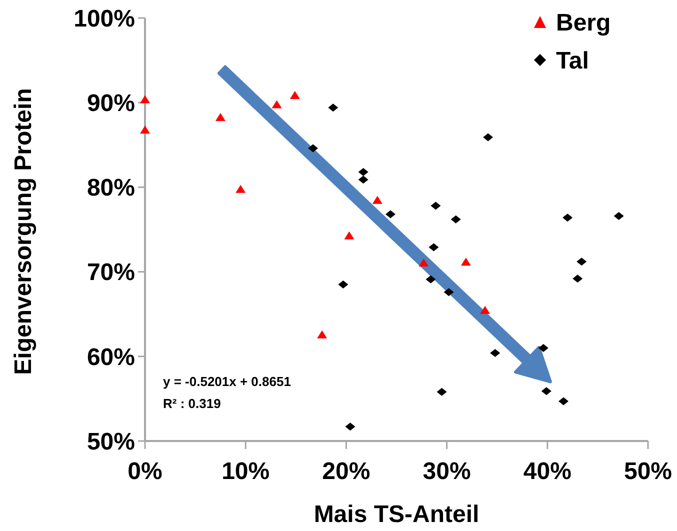 The image size is (677, 531). What do you see at coordinates (572, 60) in the screenshot?
I see `legend-label: Tal` at bounding box center [572, 60].